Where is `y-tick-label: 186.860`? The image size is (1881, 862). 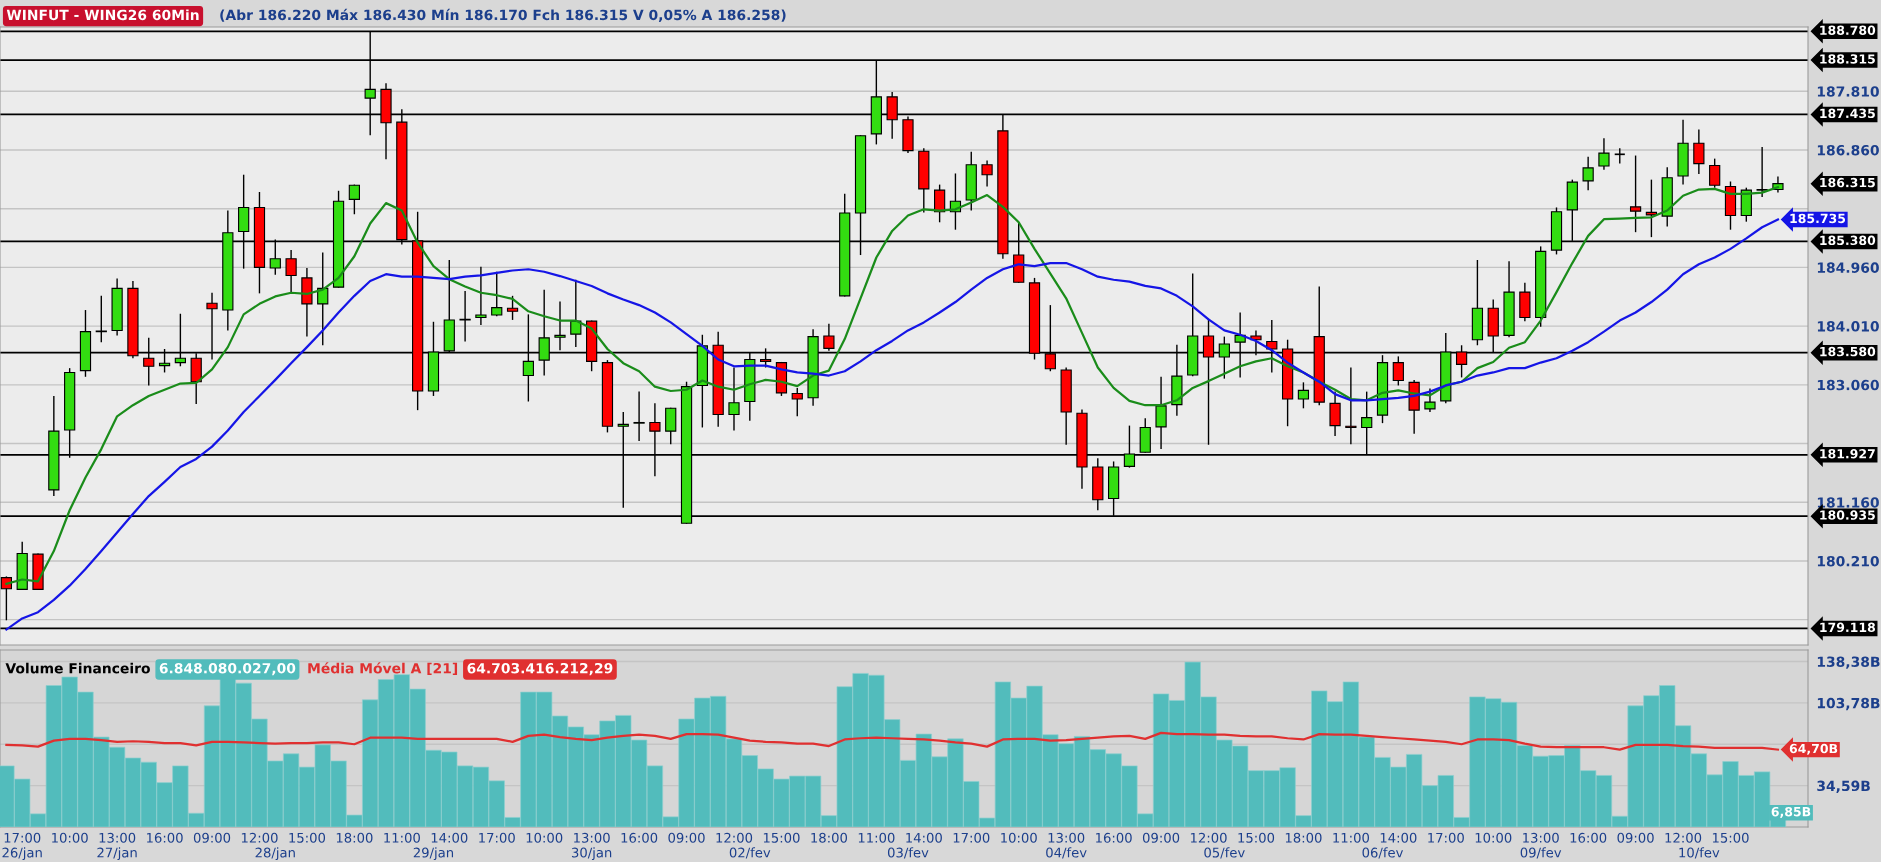 y-tick-label: 186.860 is located at coordinates (1848, 150).